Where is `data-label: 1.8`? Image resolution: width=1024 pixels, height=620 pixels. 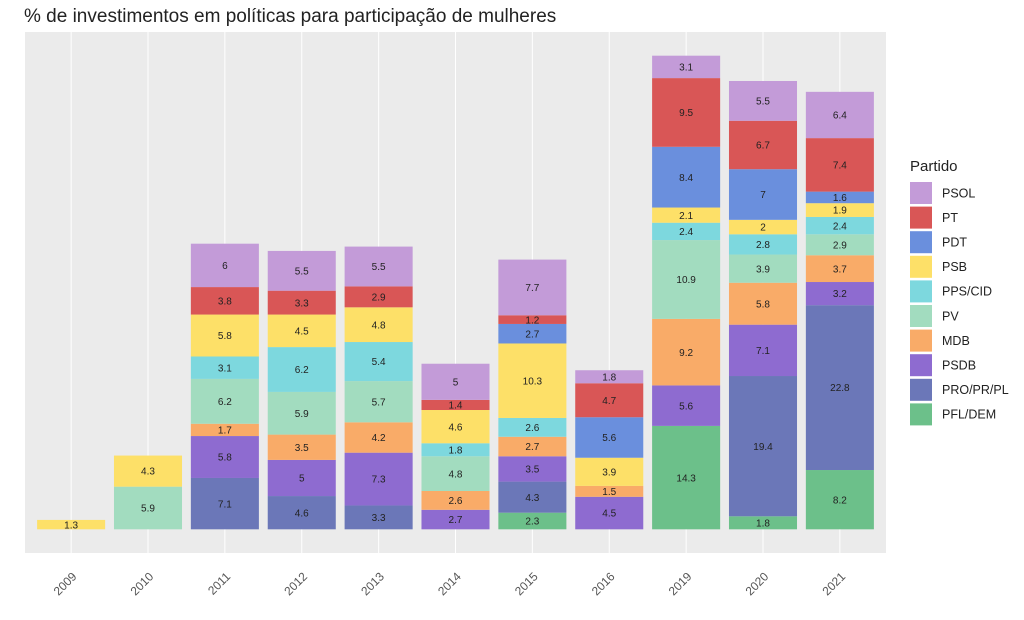
data-label: 1.8 is located at coordinates (763, 523).